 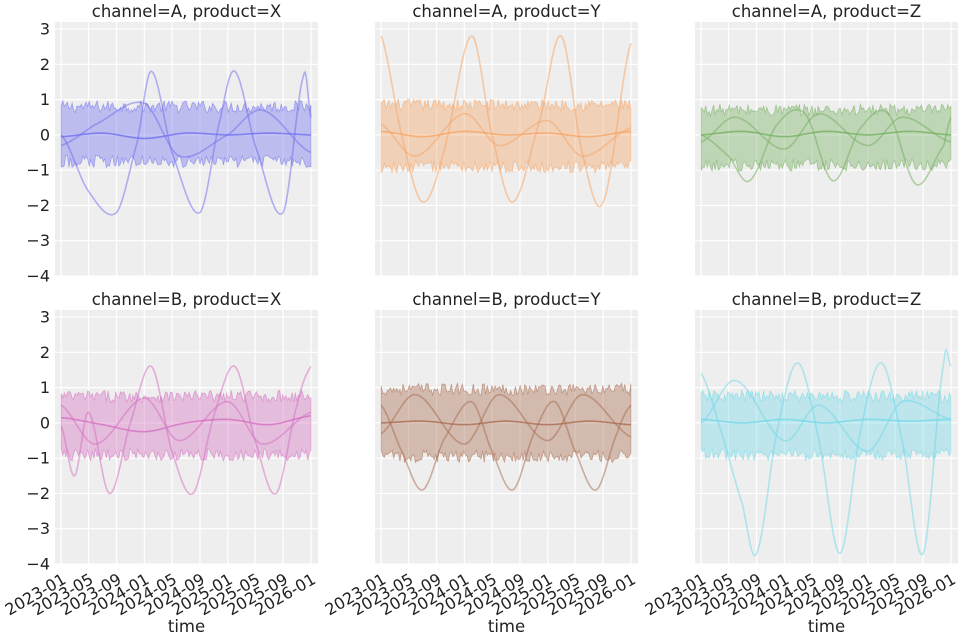 I want to click on panel-title: channel=A, product=Z, so click(x=826, y=11).